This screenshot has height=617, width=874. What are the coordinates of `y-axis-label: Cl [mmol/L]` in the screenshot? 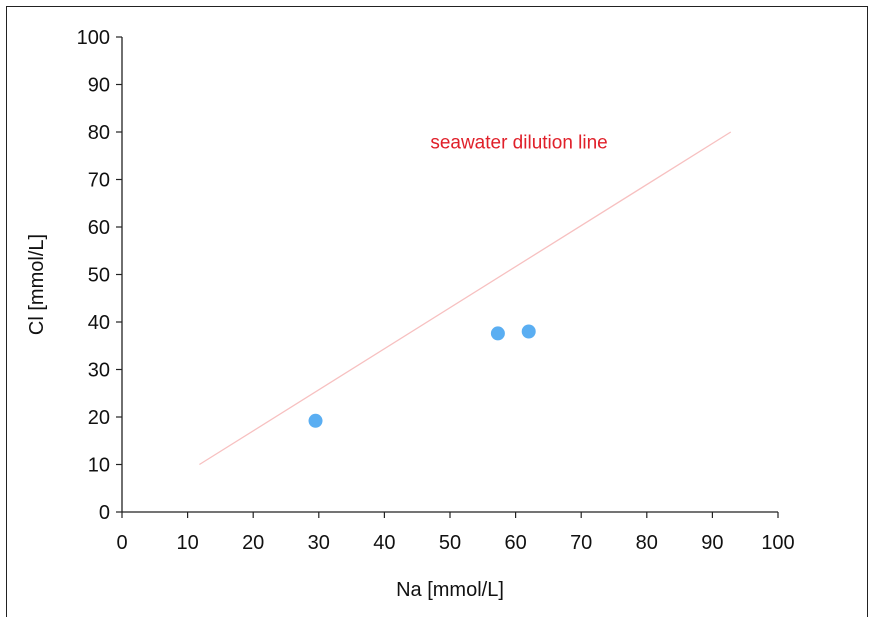 It's located at (37, 284).